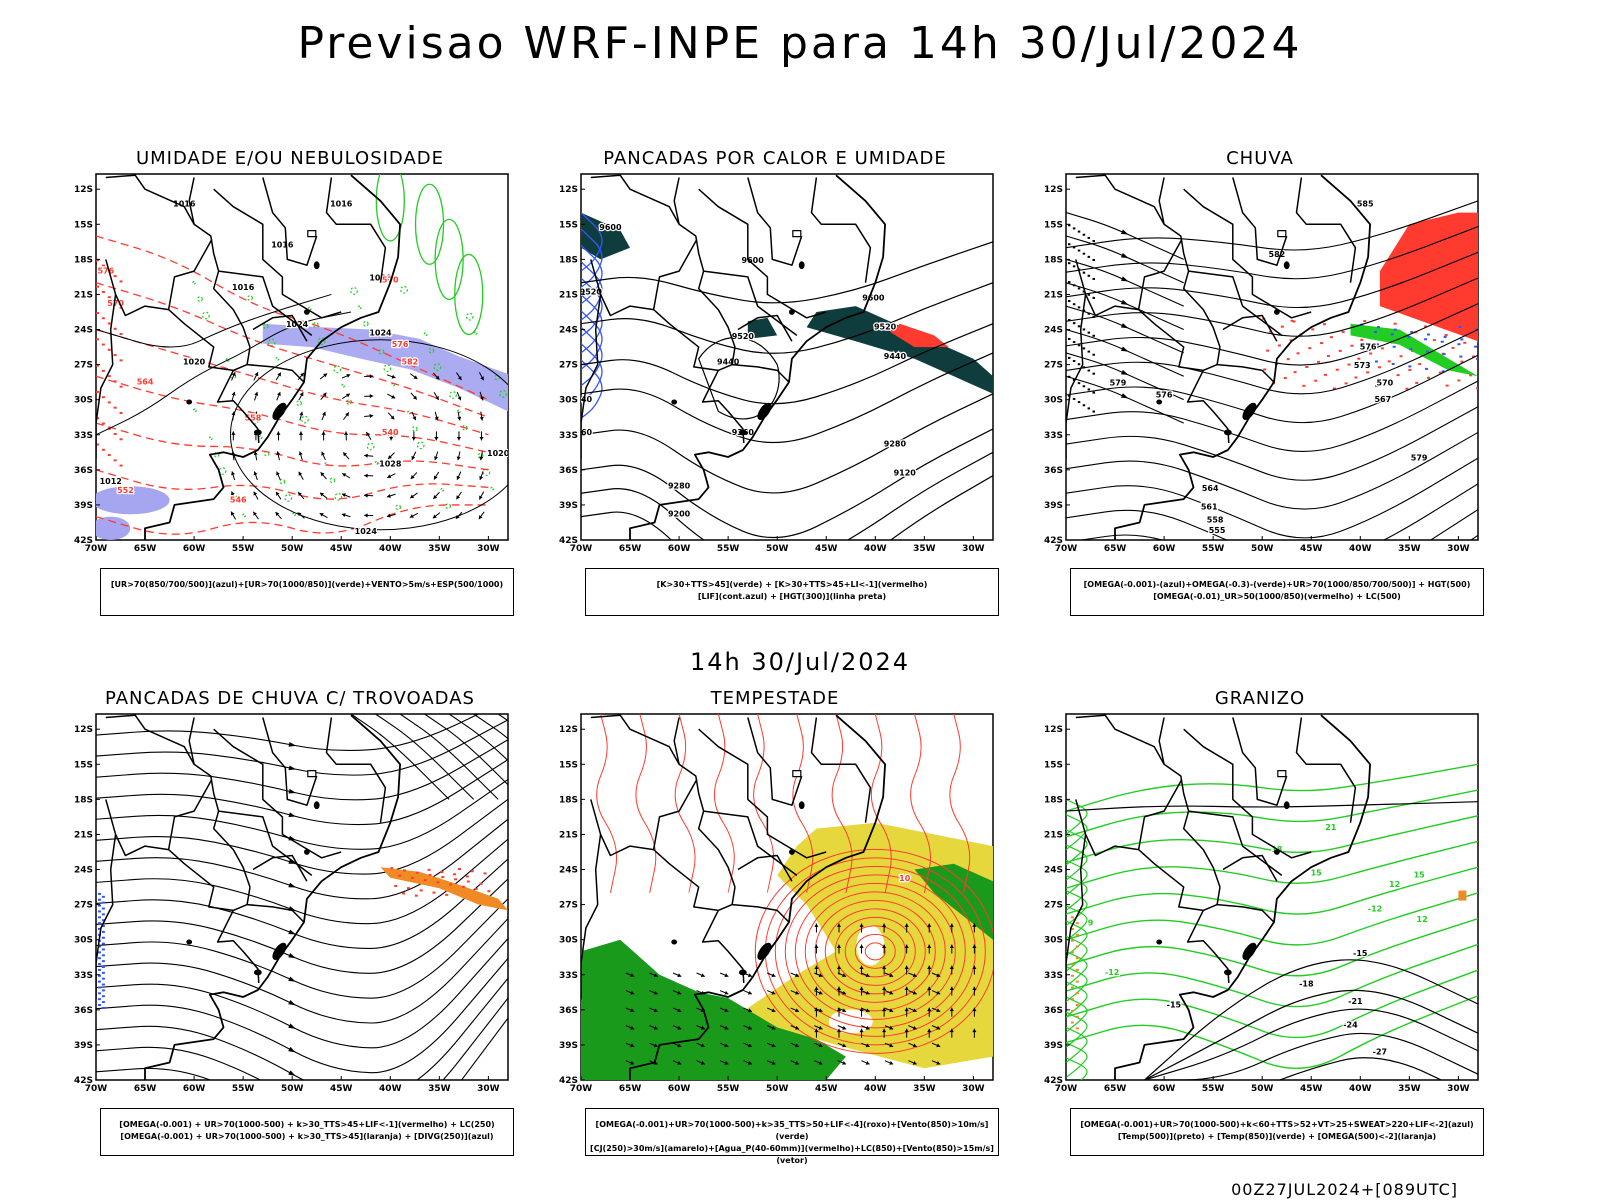 This screenshot has width=1600, height=1200. Describe the element at coordinates (145, 1089) in the screenshot. I see `lon-label: 65W` at that location.